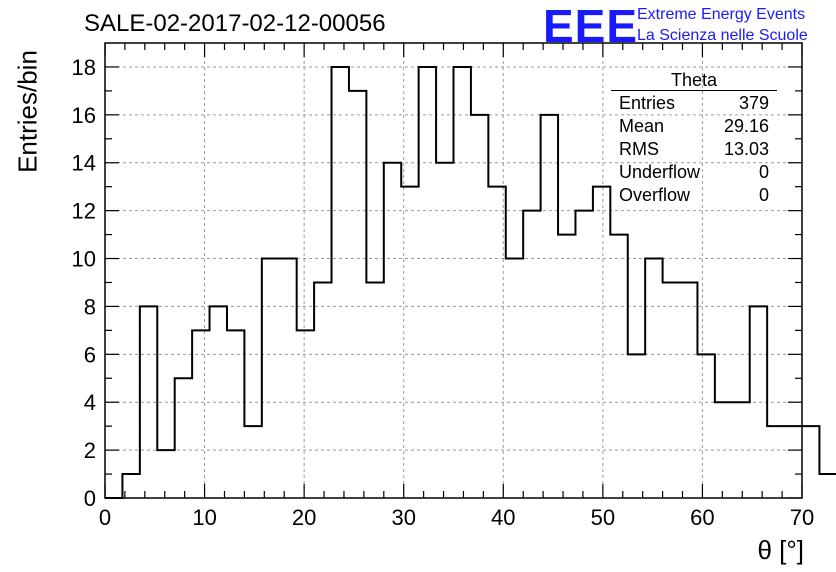 The height and width of the screenshot is (572, 836). I want to click on stats-title: Theta, so click(694, 80).